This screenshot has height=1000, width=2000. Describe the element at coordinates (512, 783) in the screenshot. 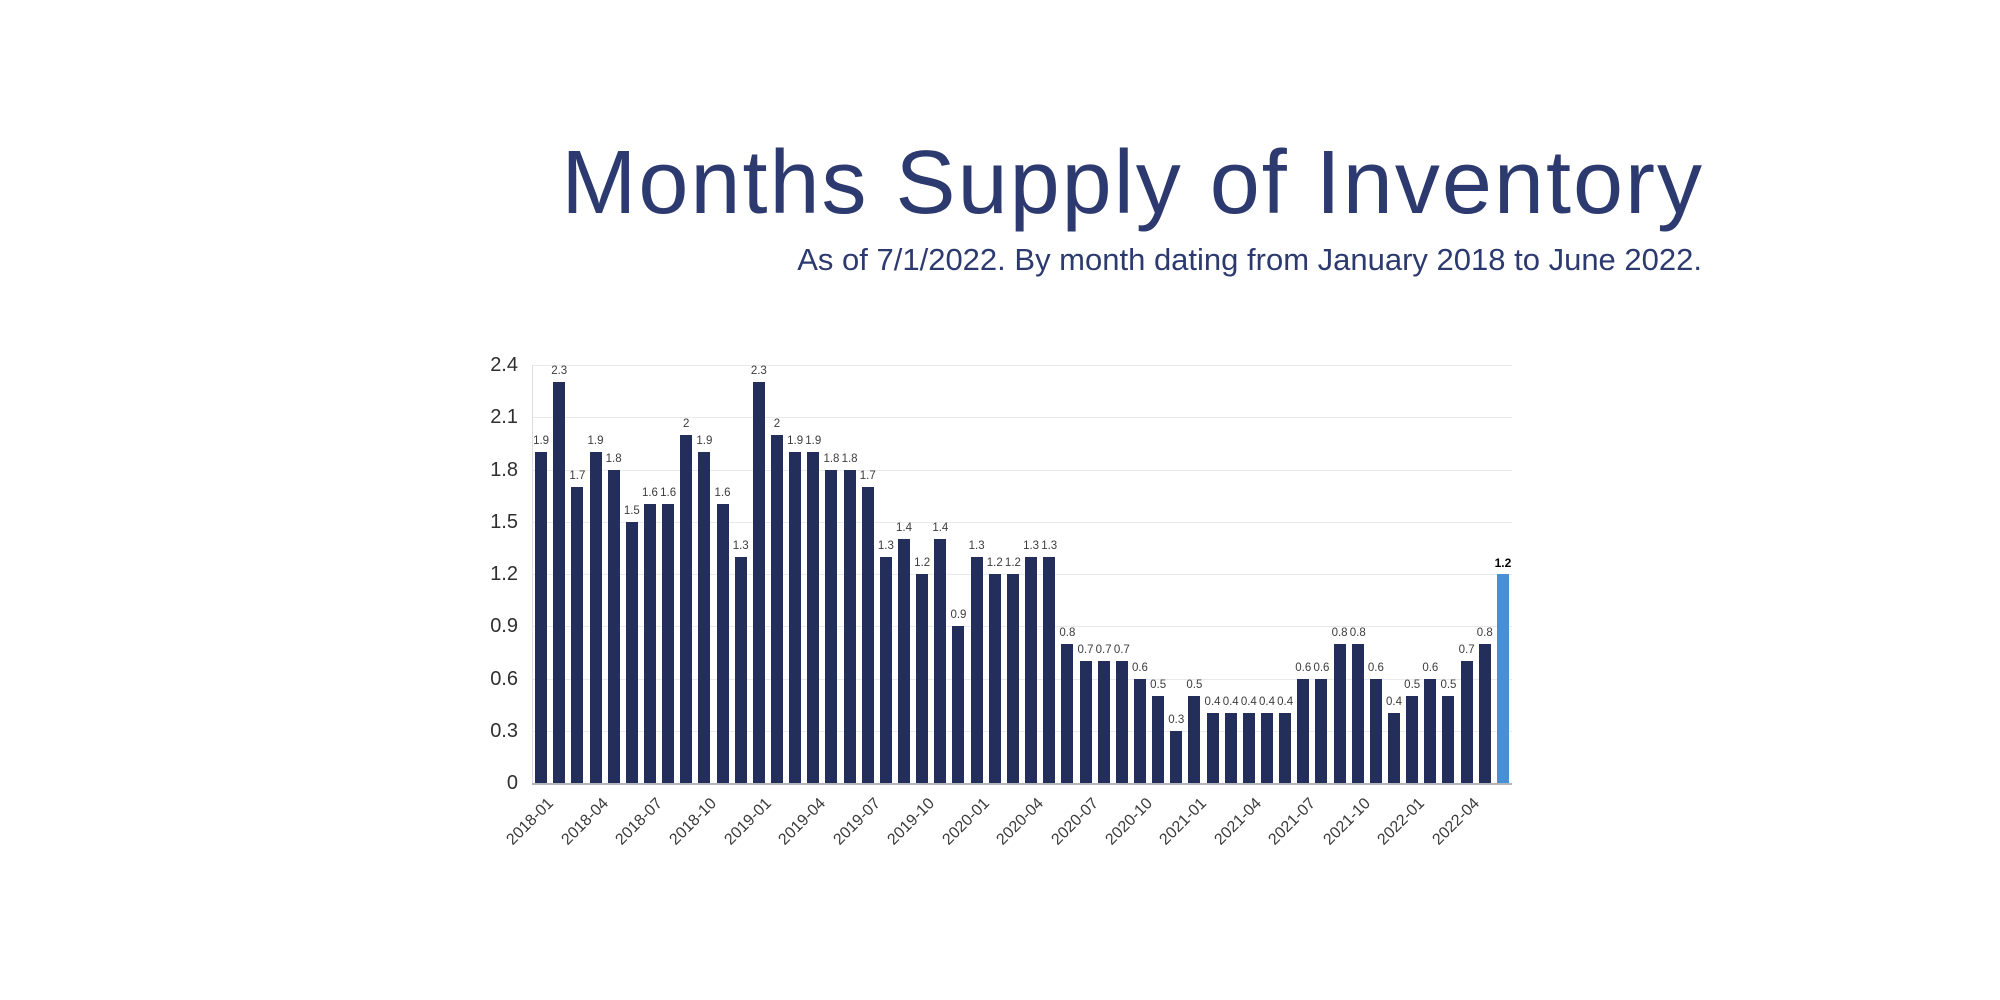

I see `y-axis-tick-label: 0` at that location.